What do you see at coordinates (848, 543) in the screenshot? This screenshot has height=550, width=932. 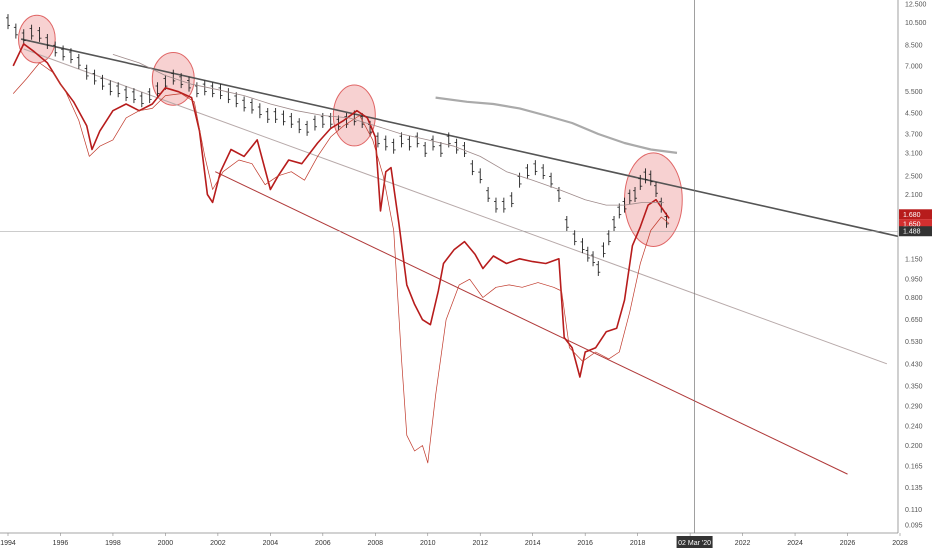 I see `x-tick-label: 2026` at bounding box center [848, 543].